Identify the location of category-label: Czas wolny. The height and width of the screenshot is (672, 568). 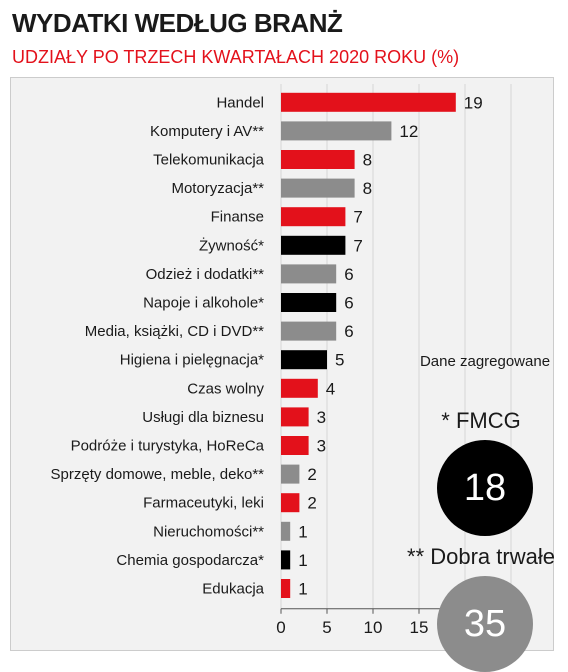
(225, 388).